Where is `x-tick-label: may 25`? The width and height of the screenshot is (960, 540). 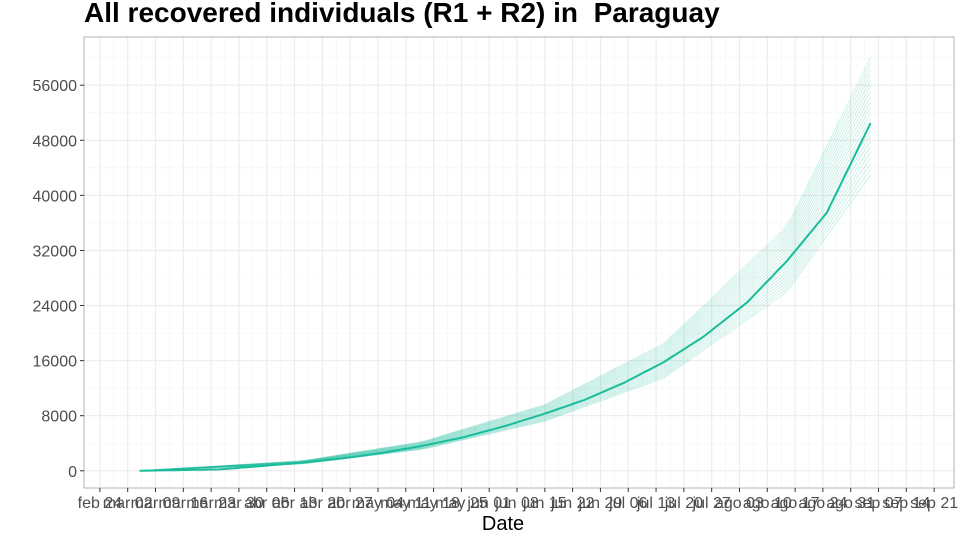
x-tick-label: may 25 is located at coordinates (461, 503).